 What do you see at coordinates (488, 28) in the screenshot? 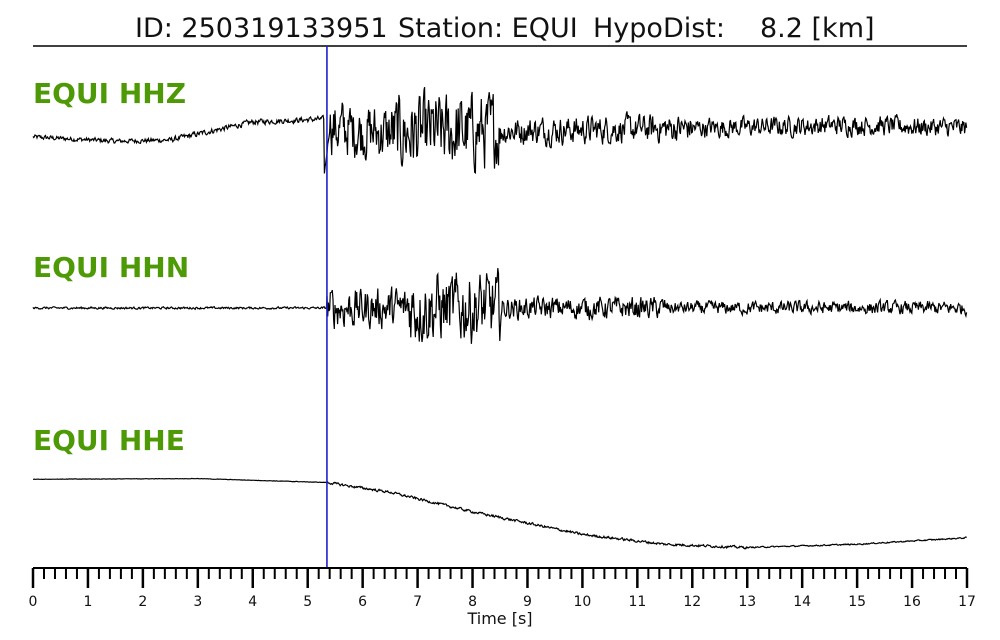
I see `title-station: Station: EQUI` at bounding box center [488, 28].